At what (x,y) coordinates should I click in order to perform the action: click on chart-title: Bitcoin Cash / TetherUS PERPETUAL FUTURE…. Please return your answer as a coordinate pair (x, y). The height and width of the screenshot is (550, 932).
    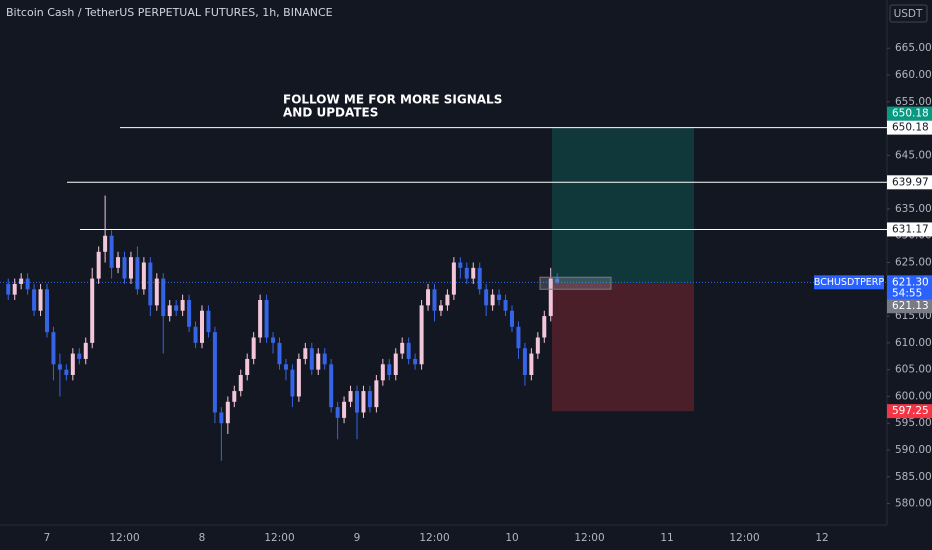
    Looking at the image, I should click on (169, 12).